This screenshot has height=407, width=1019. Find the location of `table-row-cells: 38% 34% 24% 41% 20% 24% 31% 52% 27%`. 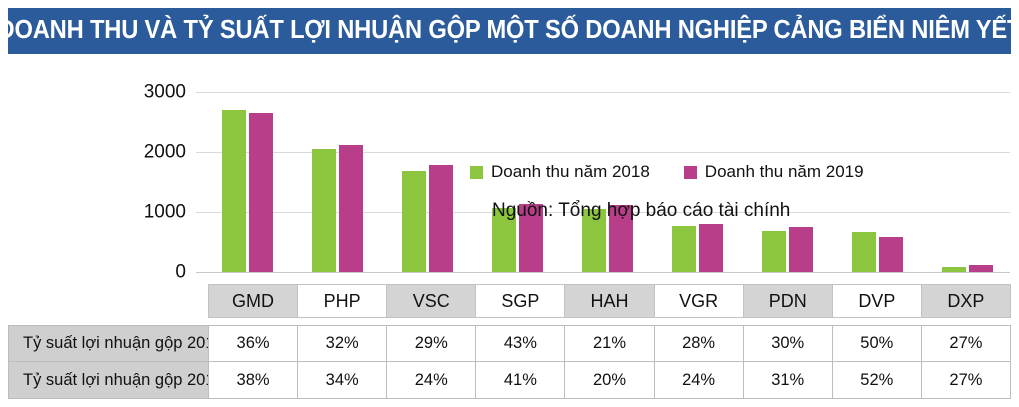

table-row-cells: 38% 34% 24% 41% 20% 24% 31% 52% 27% is located at coordinates (609, 380).